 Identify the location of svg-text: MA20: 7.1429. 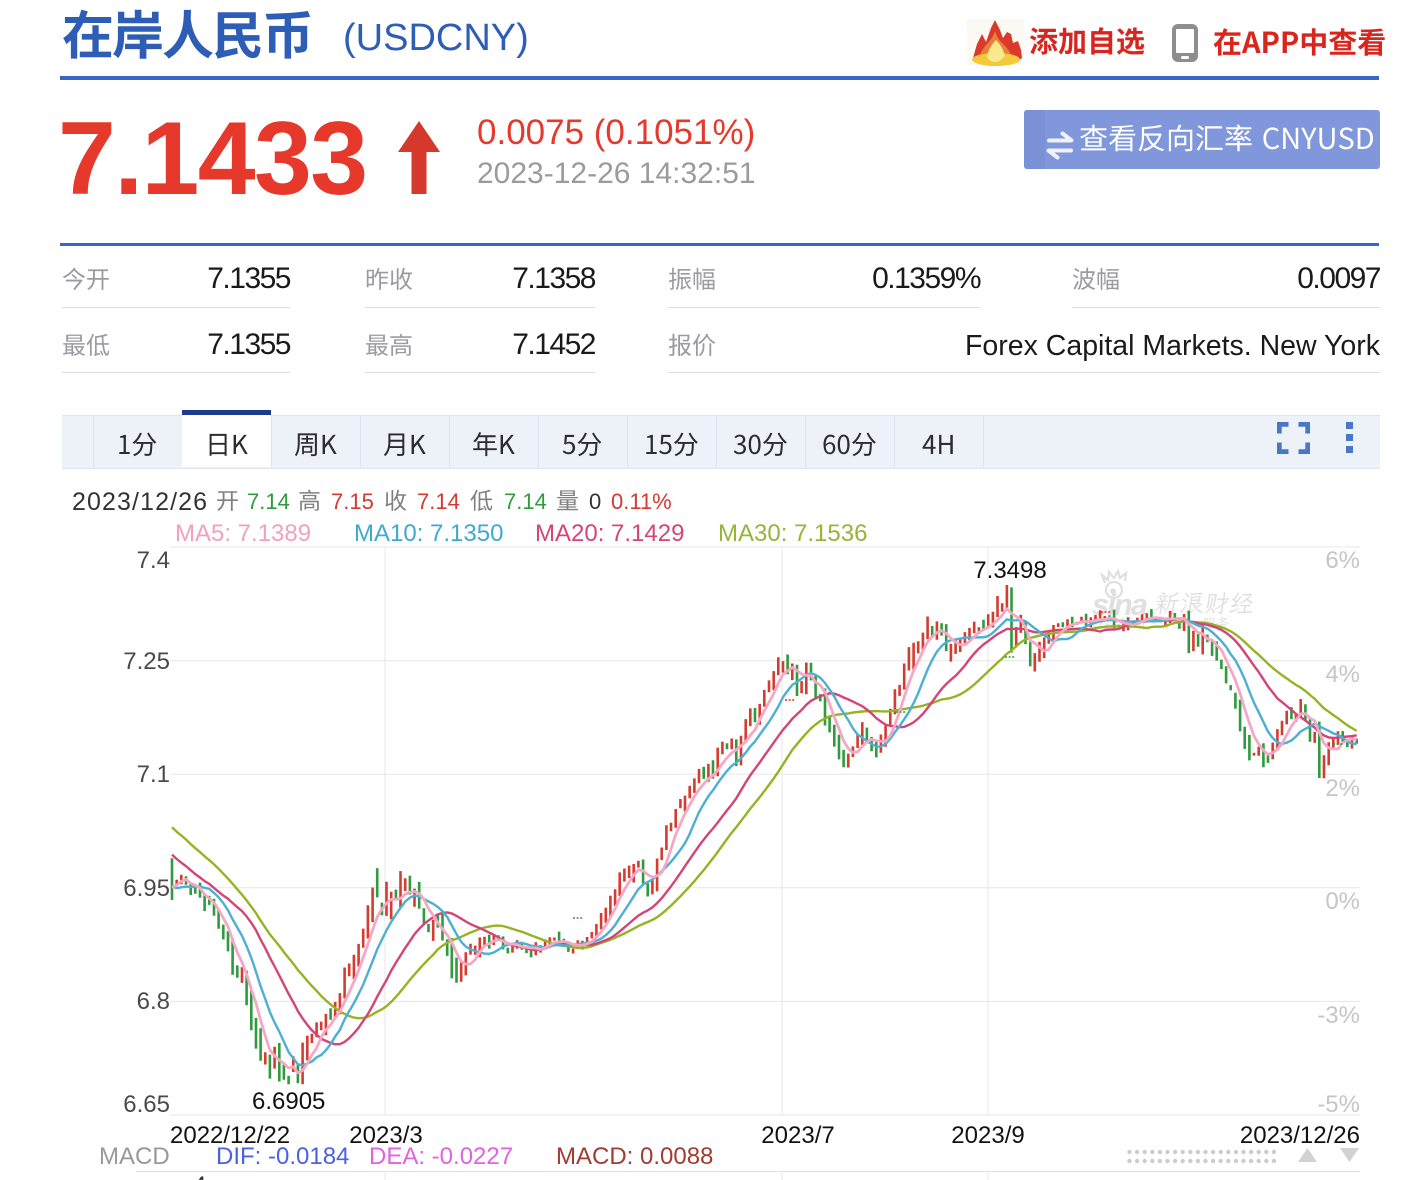
(609, 533).